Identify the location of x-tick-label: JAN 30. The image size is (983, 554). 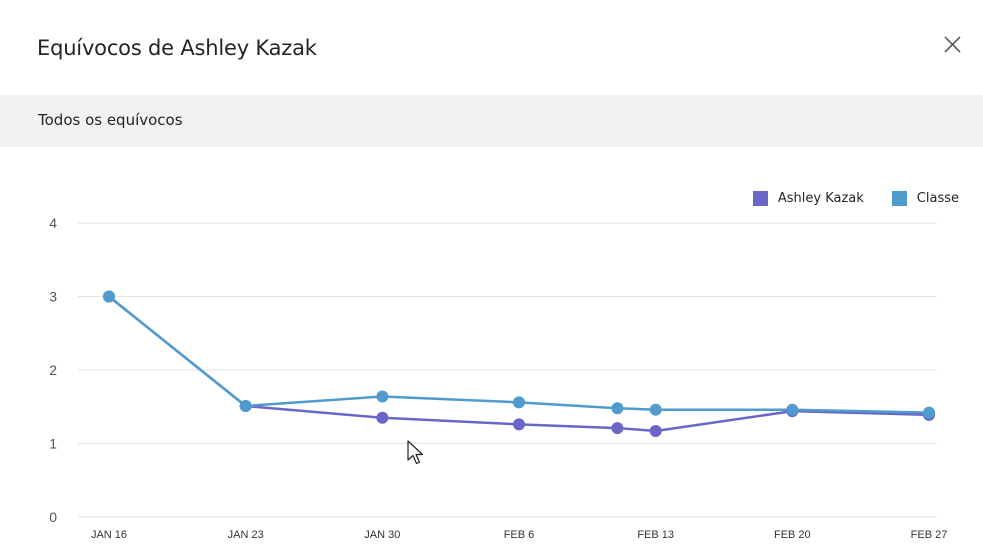
(382, 535).